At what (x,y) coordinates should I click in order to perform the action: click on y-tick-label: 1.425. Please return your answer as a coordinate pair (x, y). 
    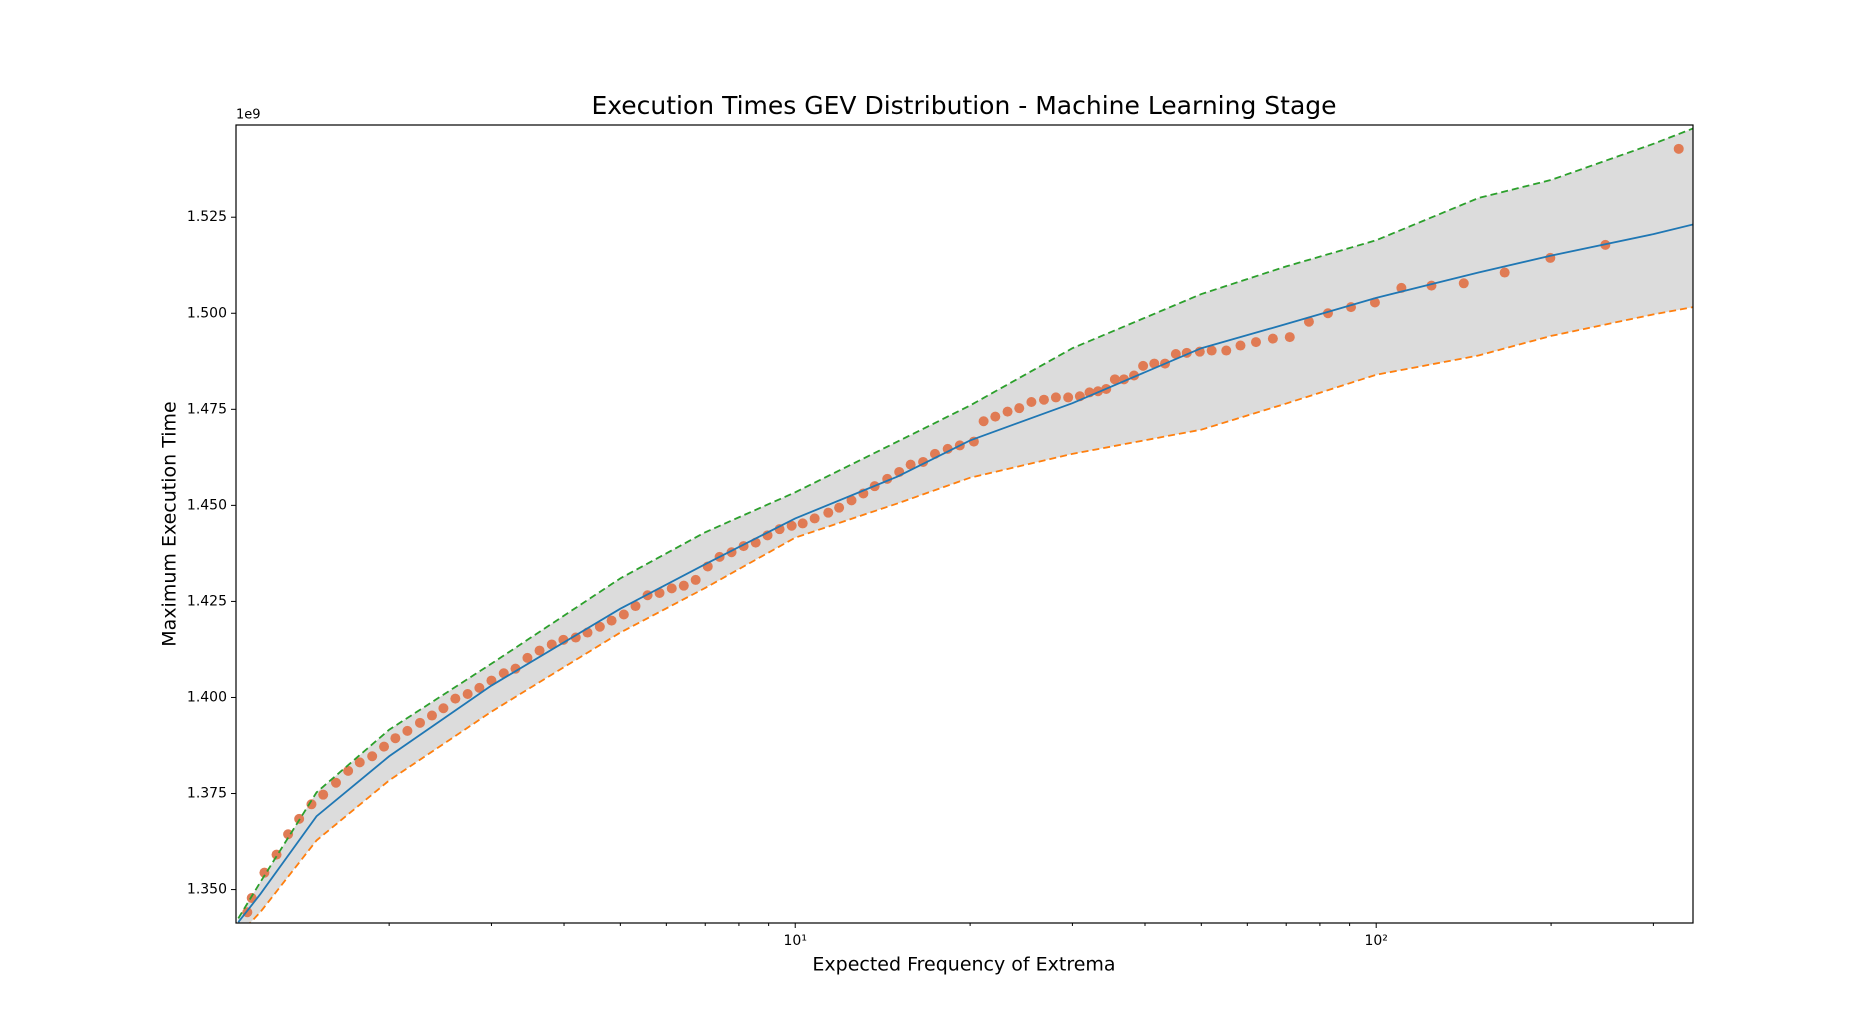
    Looking at the image, I should click on (207, 601).